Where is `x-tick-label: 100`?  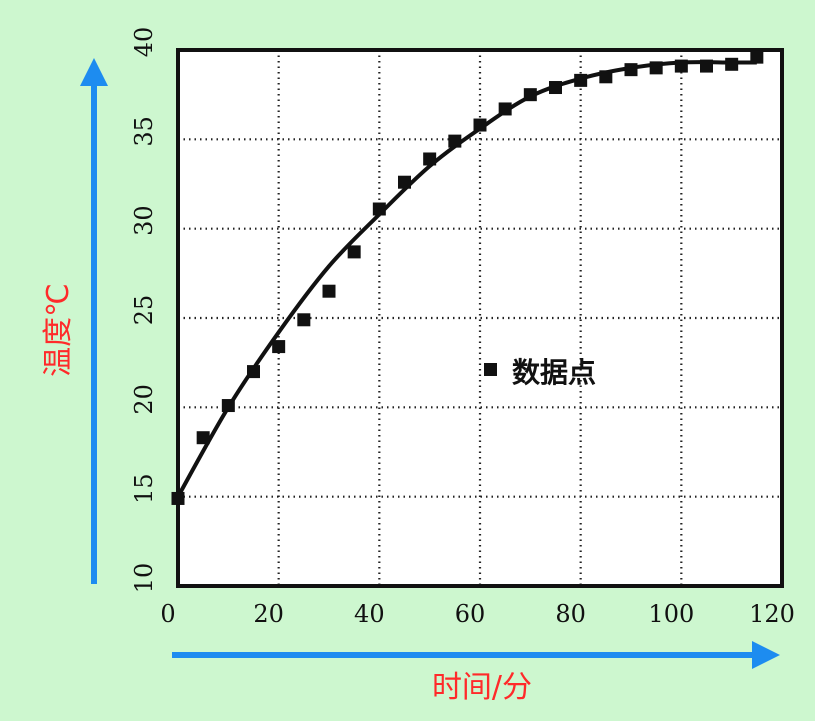 x-tick-label: 100 is located at coordinates (671, 614).